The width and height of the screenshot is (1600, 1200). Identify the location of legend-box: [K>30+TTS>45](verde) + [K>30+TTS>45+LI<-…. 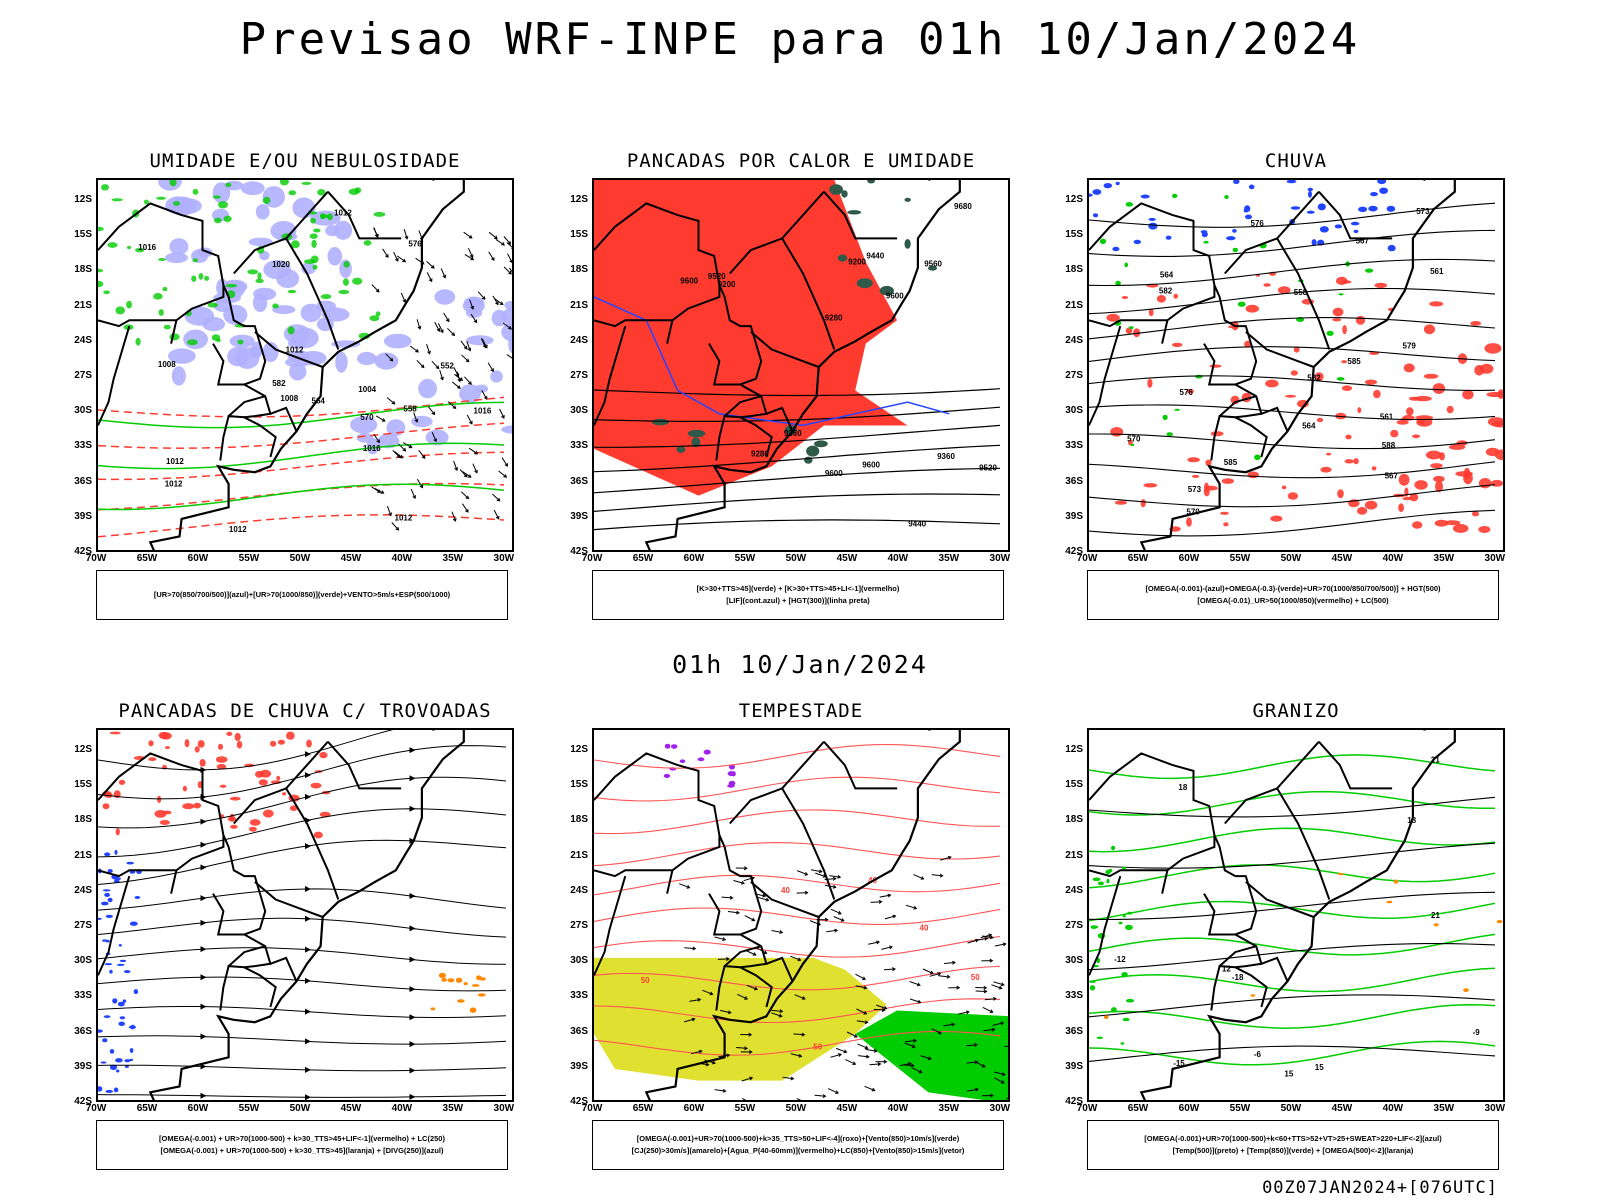
(798, 595).